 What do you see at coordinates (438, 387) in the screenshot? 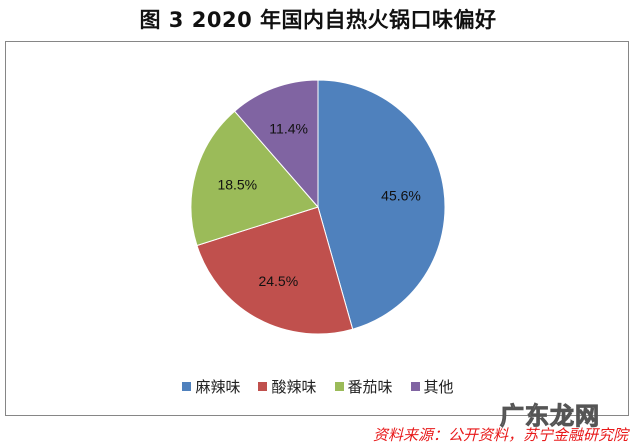
I see `legend-label: 其他` at bounding box center [438, 387].